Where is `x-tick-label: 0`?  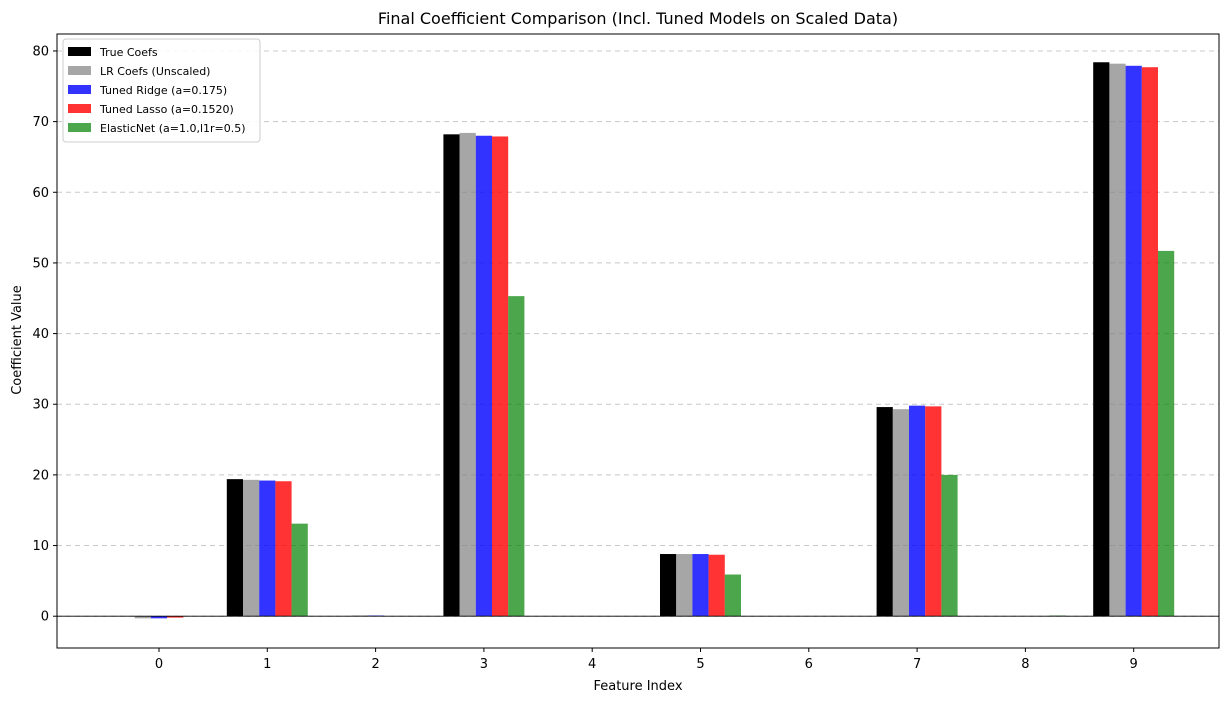 x-tick-label: 0 is located at coordinates (159, 664).